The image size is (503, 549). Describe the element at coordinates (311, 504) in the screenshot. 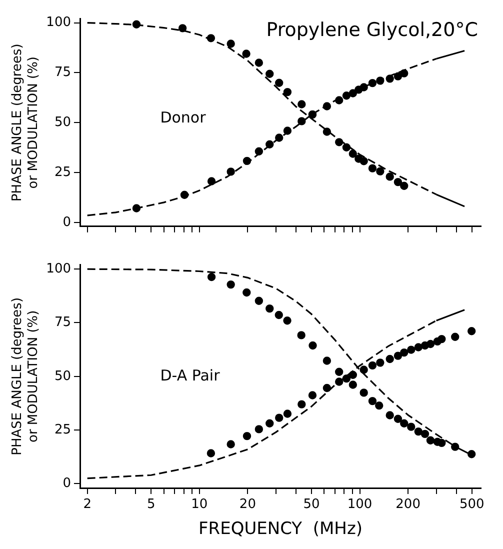

I see `x-tick-label: 50` at that location.